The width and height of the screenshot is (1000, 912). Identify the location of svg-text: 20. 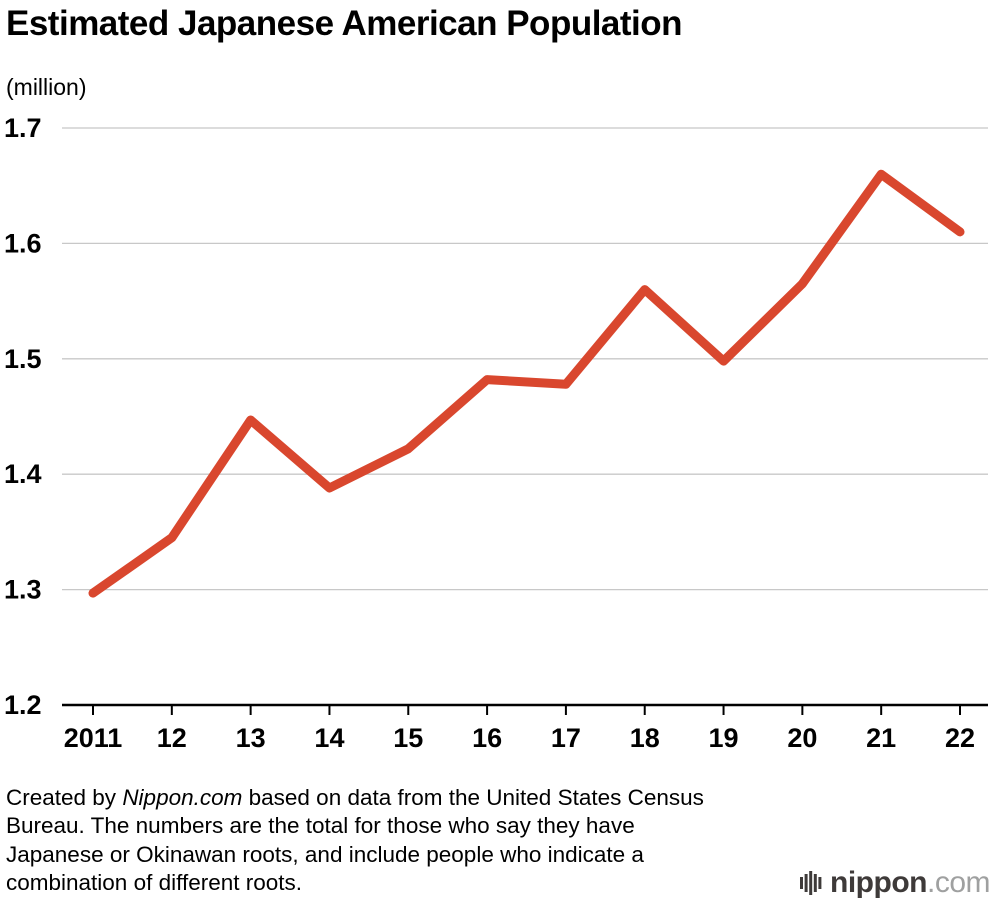
(802, 738).